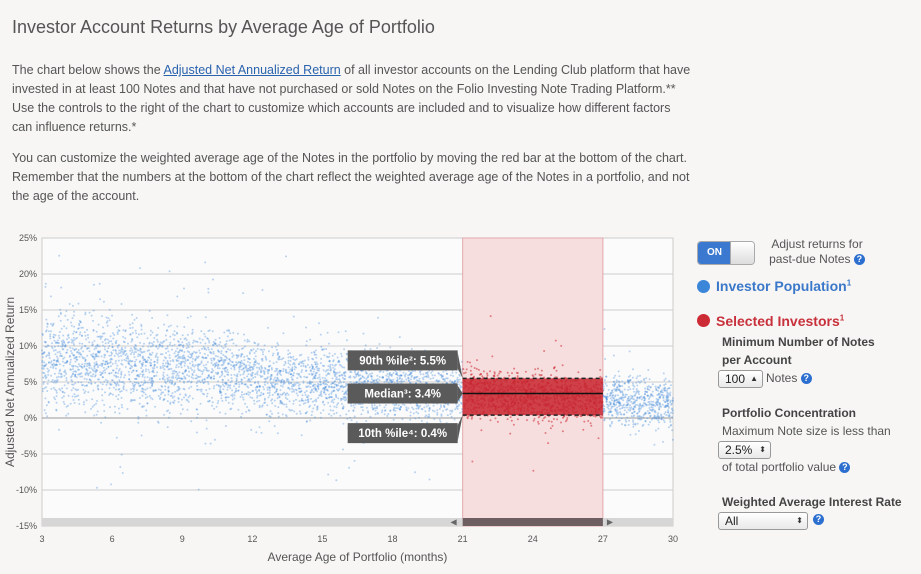 The image size is (921, 574). What do you see at coordinates (467, 417) in the screenshot?
I see `selected-investor-point` at bounding box center [467, 417].